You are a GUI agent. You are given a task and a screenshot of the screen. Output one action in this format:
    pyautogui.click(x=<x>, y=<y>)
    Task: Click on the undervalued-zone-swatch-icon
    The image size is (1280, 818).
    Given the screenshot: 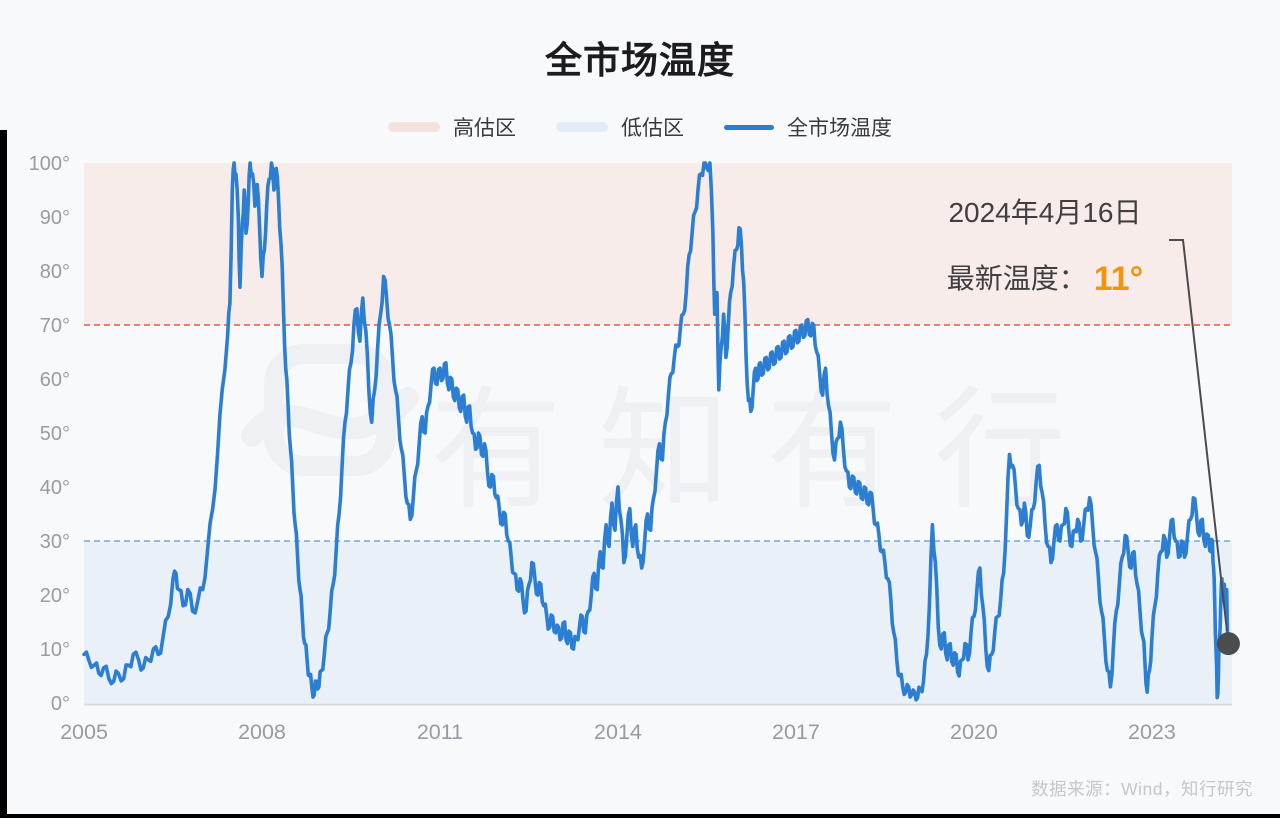 What is the action you would take?
    pyautogui.click(x=582, y=127)
    